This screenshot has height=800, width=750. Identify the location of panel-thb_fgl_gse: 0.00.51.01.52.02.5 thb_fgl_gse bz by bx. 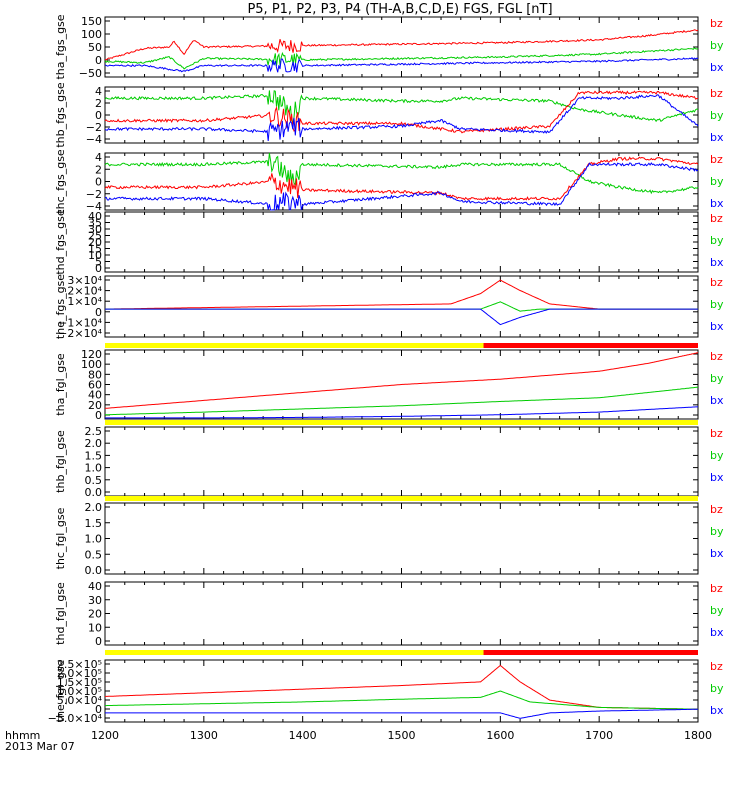
(389, 462).